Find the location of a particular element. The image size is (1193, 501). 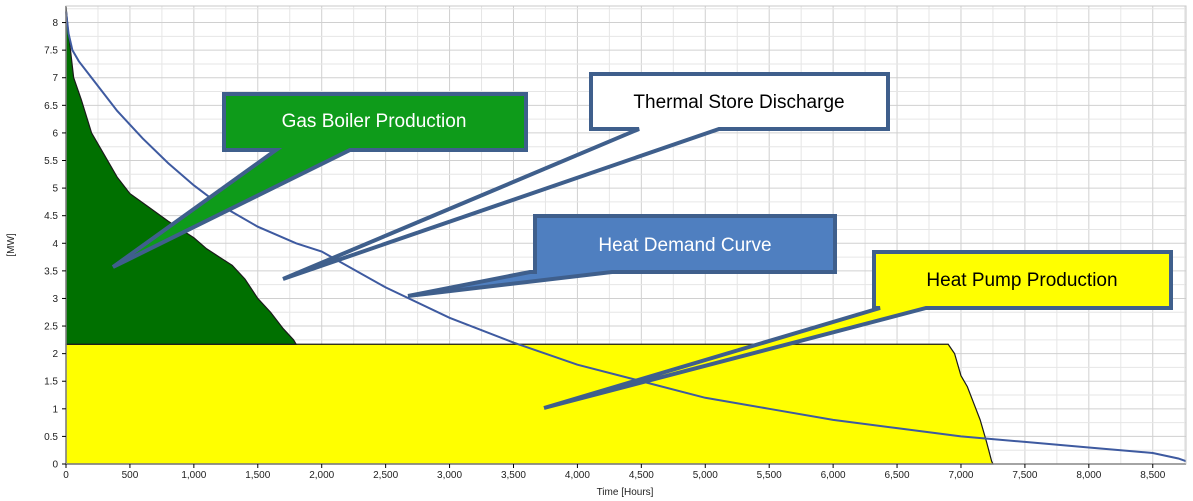

y-tick-label: 5 is located at coordinates (55, 189).